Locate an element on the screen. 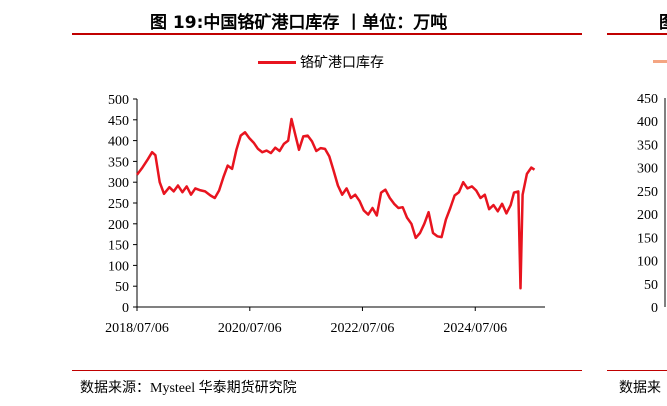 The width and height of the screenshot is (667, 406). right-y-tick-label: 100 is located at coordinates (647, 262).